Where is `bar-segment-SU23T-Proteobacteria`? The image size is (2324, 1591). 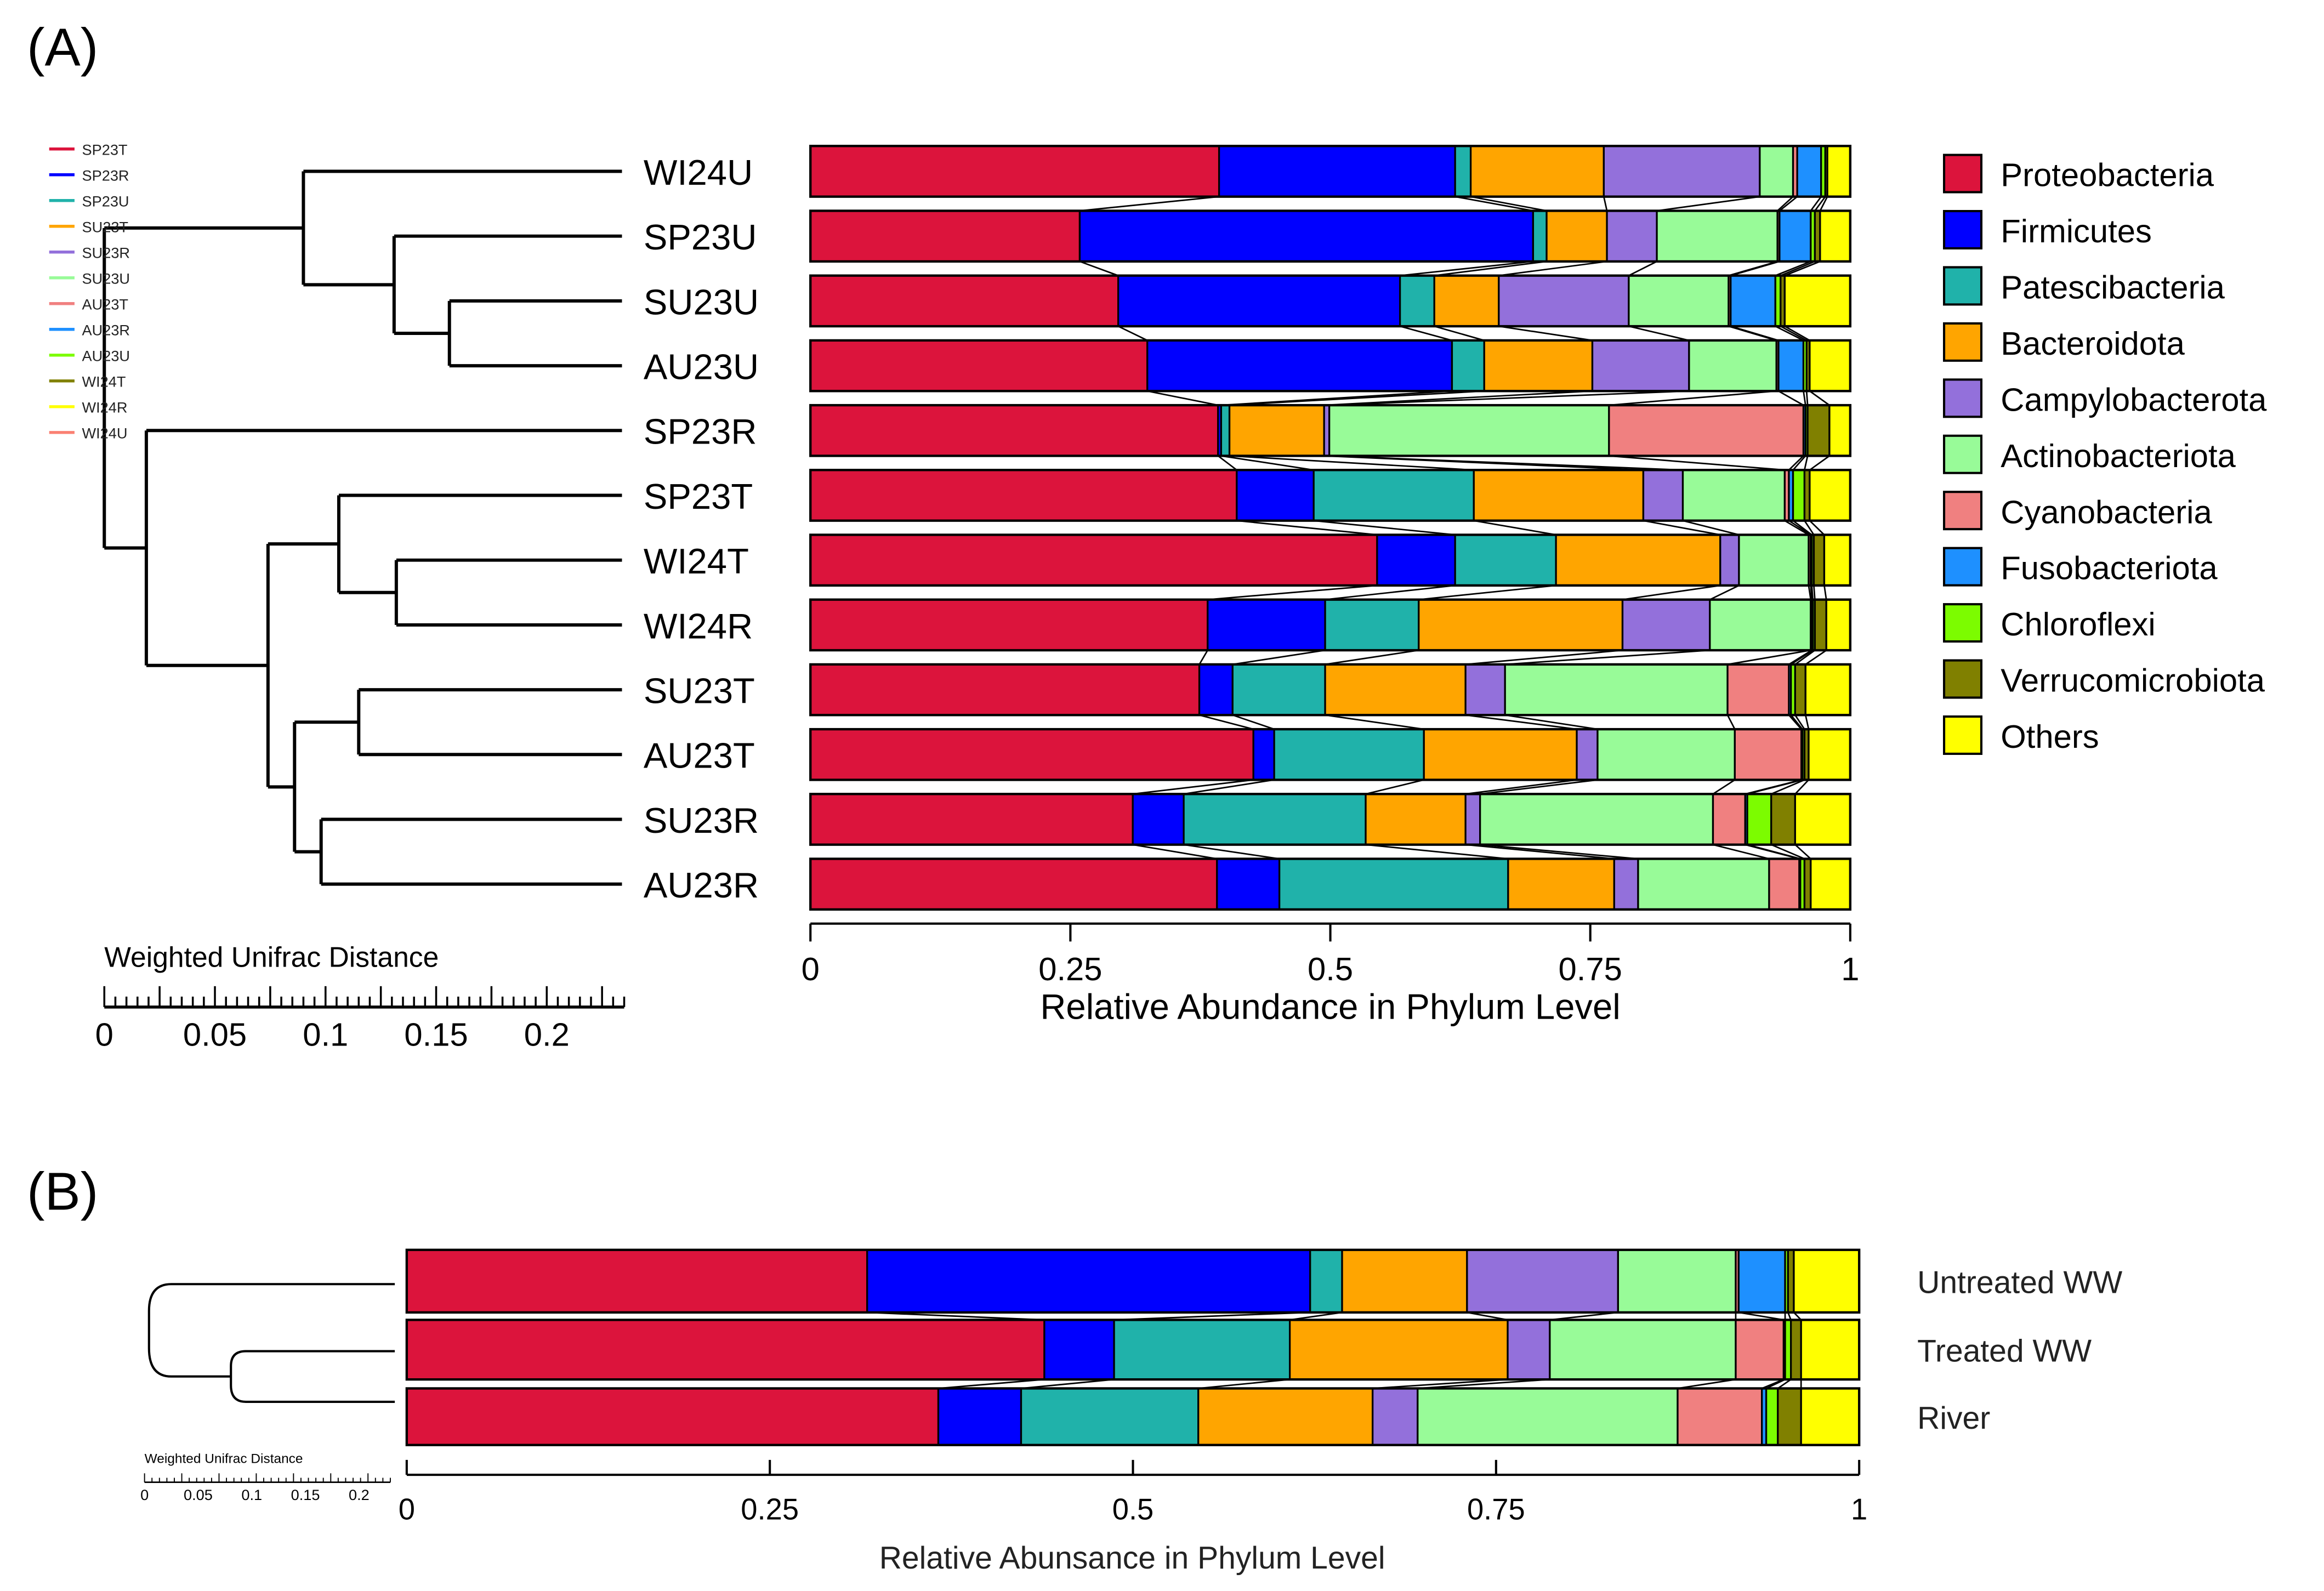 bar-segment-SU23T-Proteobacteria is located at coordinates (1005, 689).